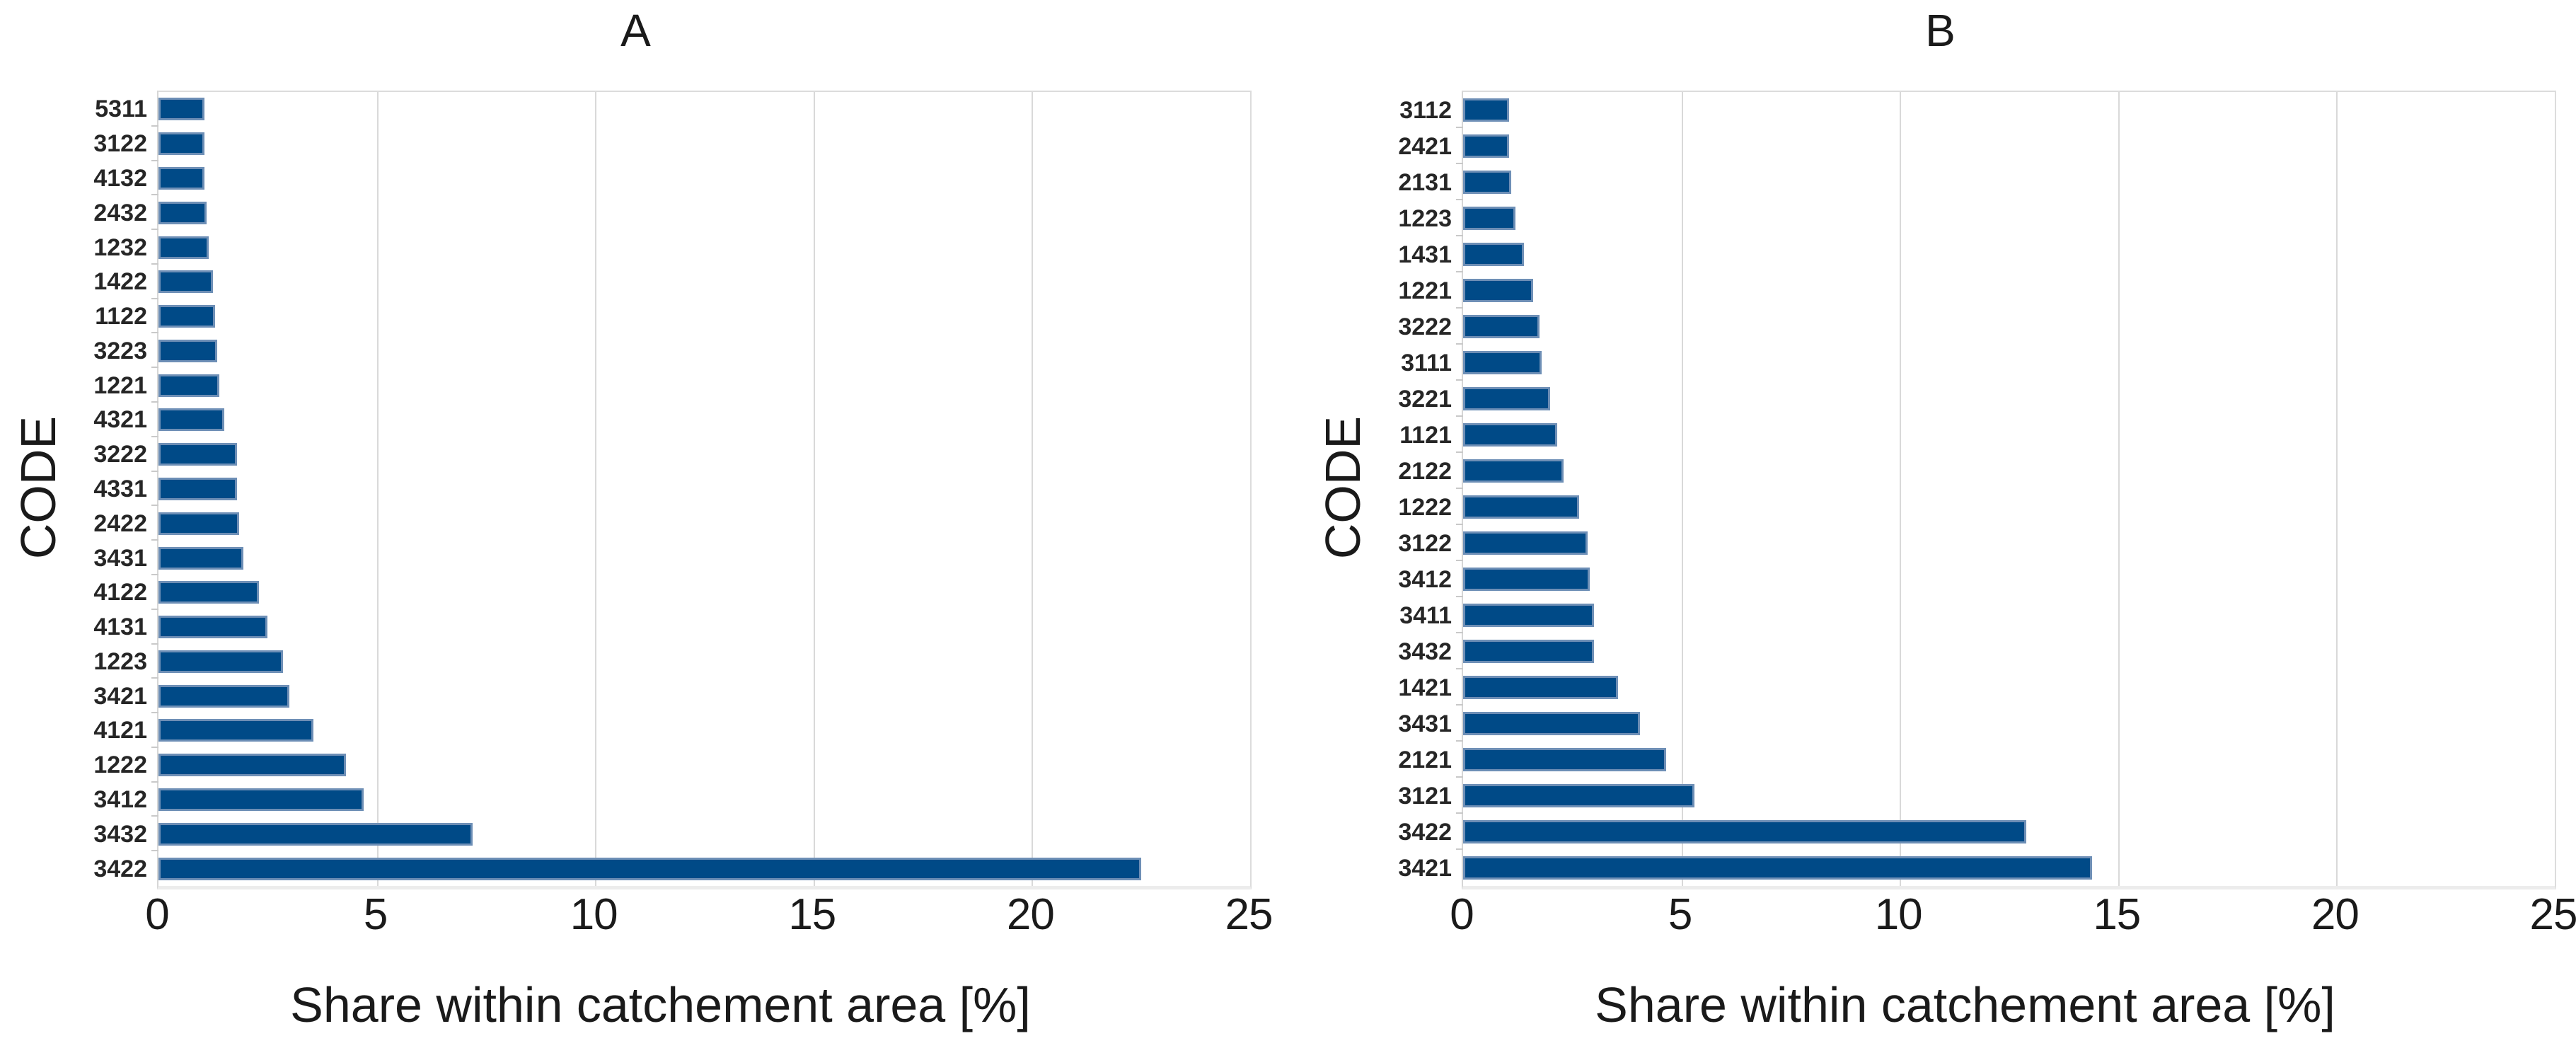 The height and width of the screenshot is (1048, 2576). What do you see at coordinates (120, 661) in the screenshot?
I see `y-tick-label: 1223` at bounding box center [120, 661].